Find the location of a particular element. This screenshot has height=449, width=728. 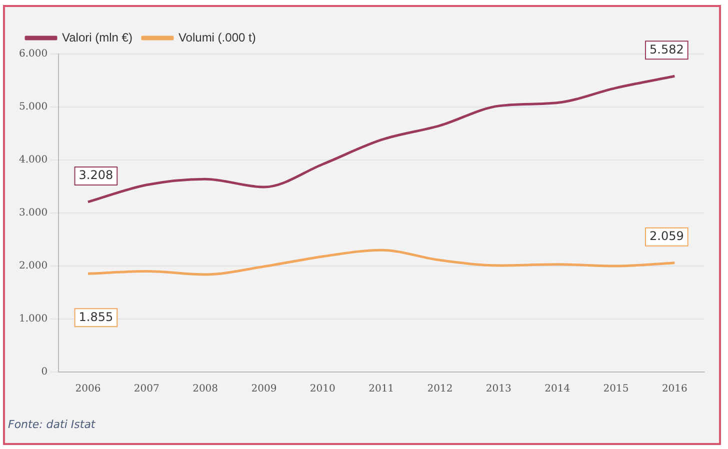

x-tick-label: 2015 is located at coordinates (616, 389).